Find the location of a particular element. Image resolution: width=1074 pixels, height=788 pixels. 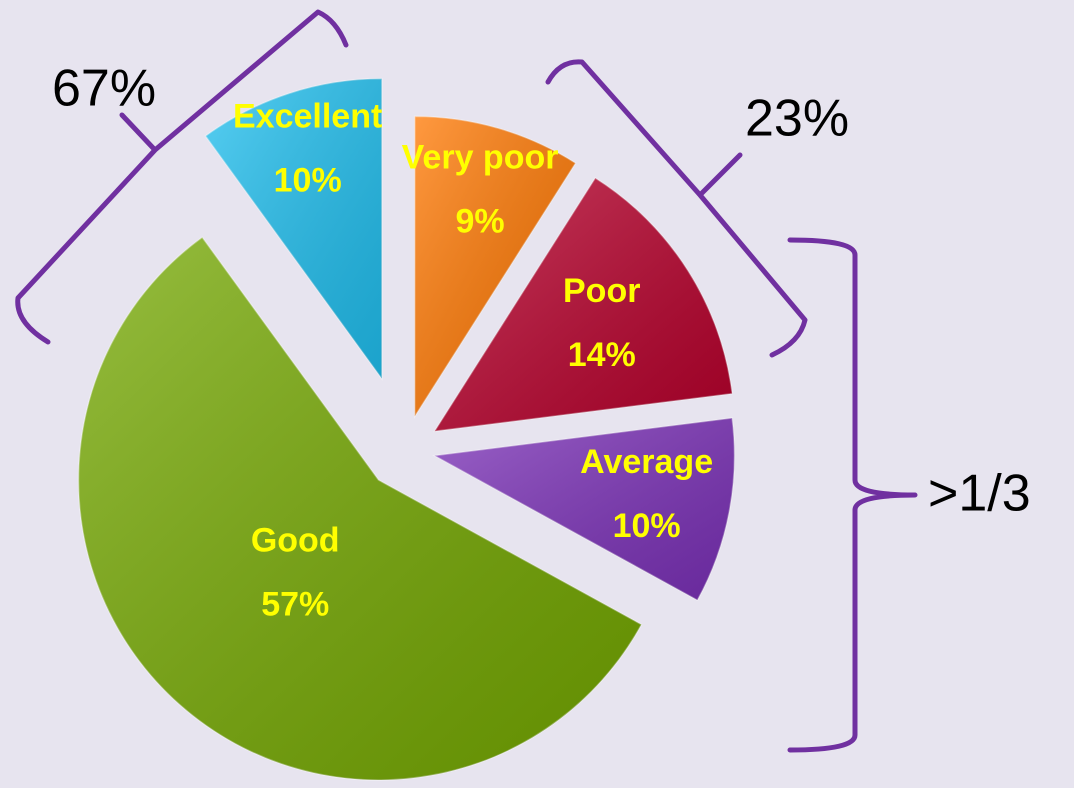

slice-category: Average is located at coordinates (646, 462).